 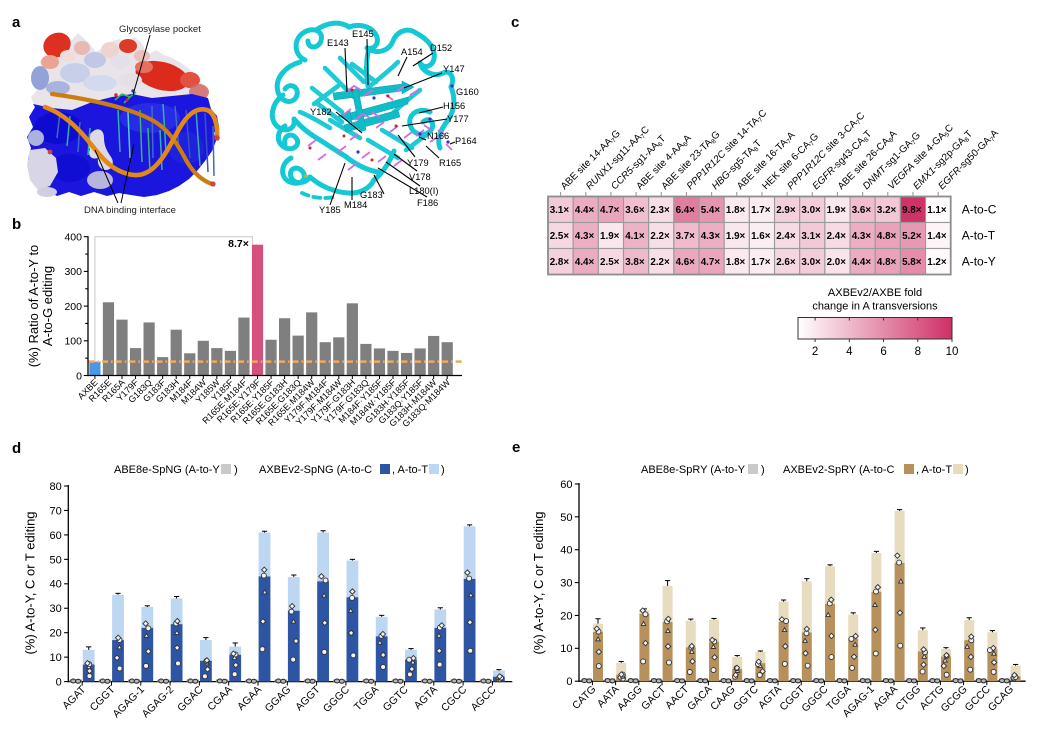 I want to click on svg-text: change in A transversions, so click(x=875, y=307).